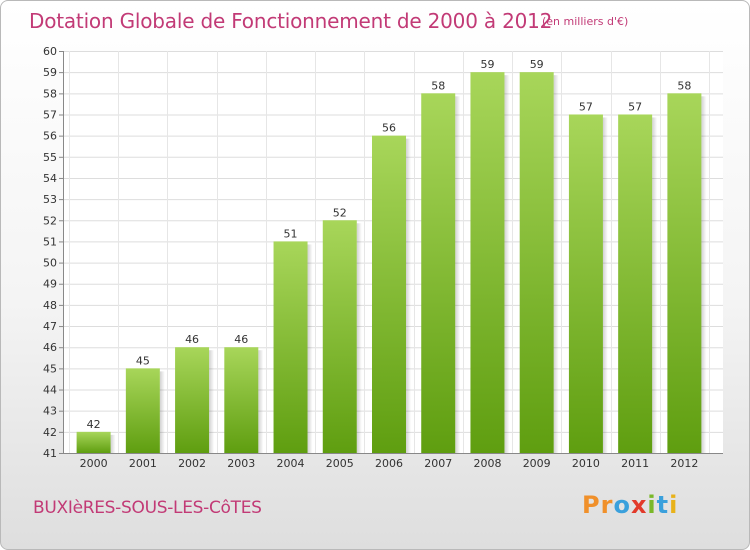  Describe the element at coordinates (438, 463) in the screenshot. I see `x-tick-label: 2007` at that location.